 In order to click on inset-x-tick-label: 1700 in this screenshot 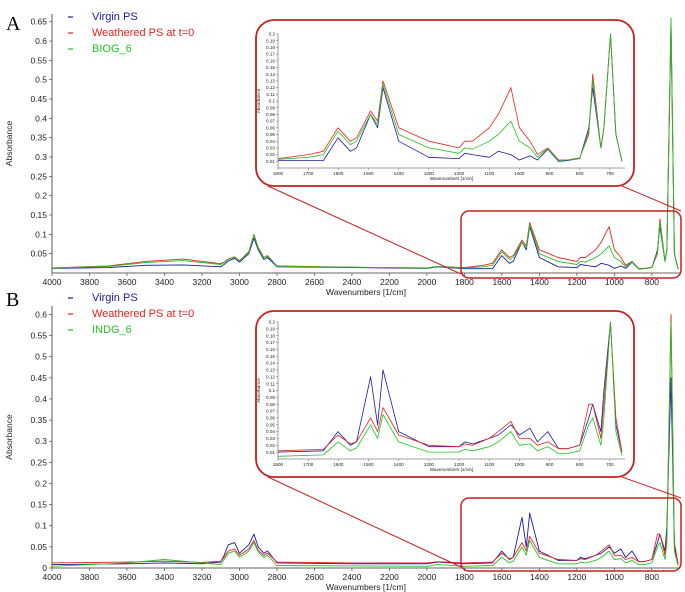, I will do `click(308, 173)`.